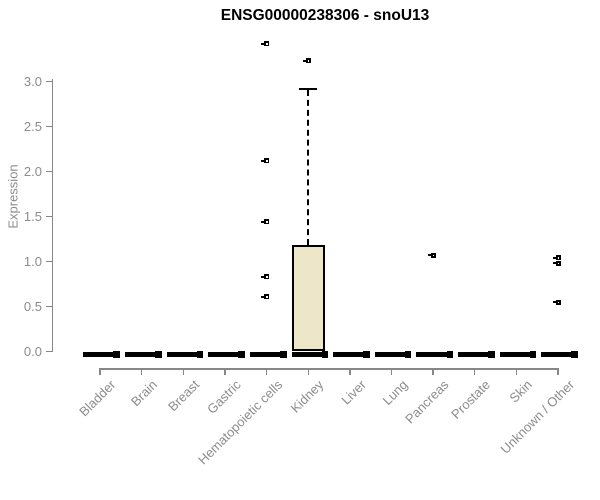 The width and height of the screenshot is (600, 500). Describe the element at coordinates (395, 393) in the screenshot. I see `x-category-label: Lung` at that location.